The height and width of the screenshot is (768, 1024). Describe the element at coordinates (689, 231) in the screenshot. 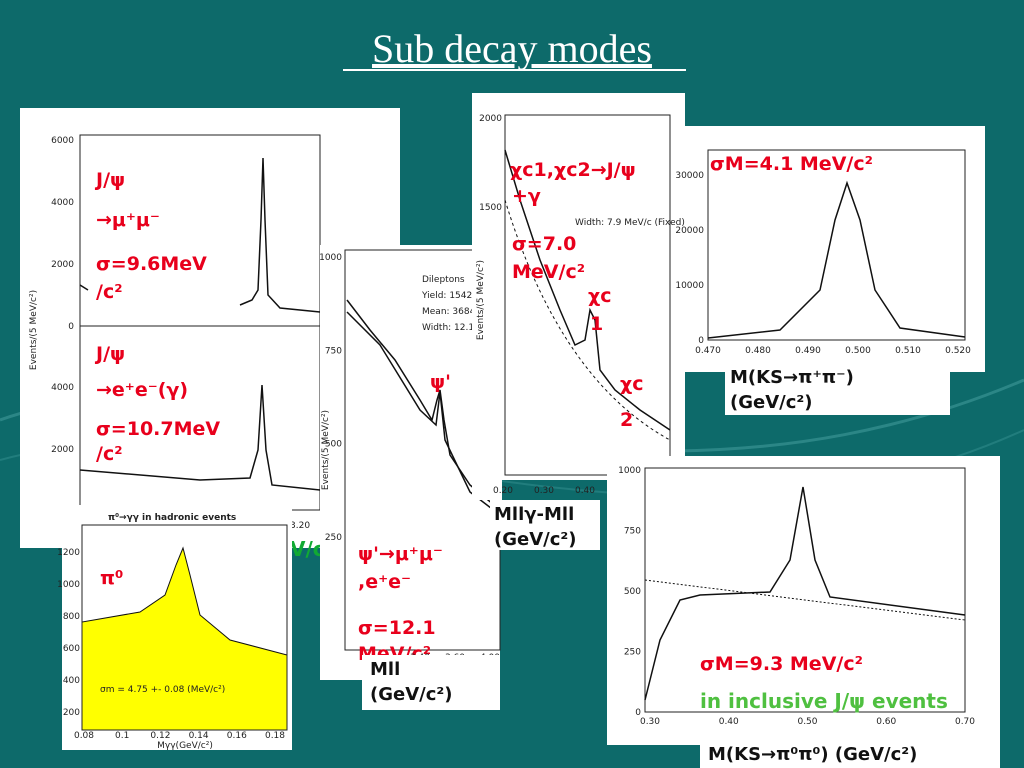

I see `y-tick-label: 20000` at that location.